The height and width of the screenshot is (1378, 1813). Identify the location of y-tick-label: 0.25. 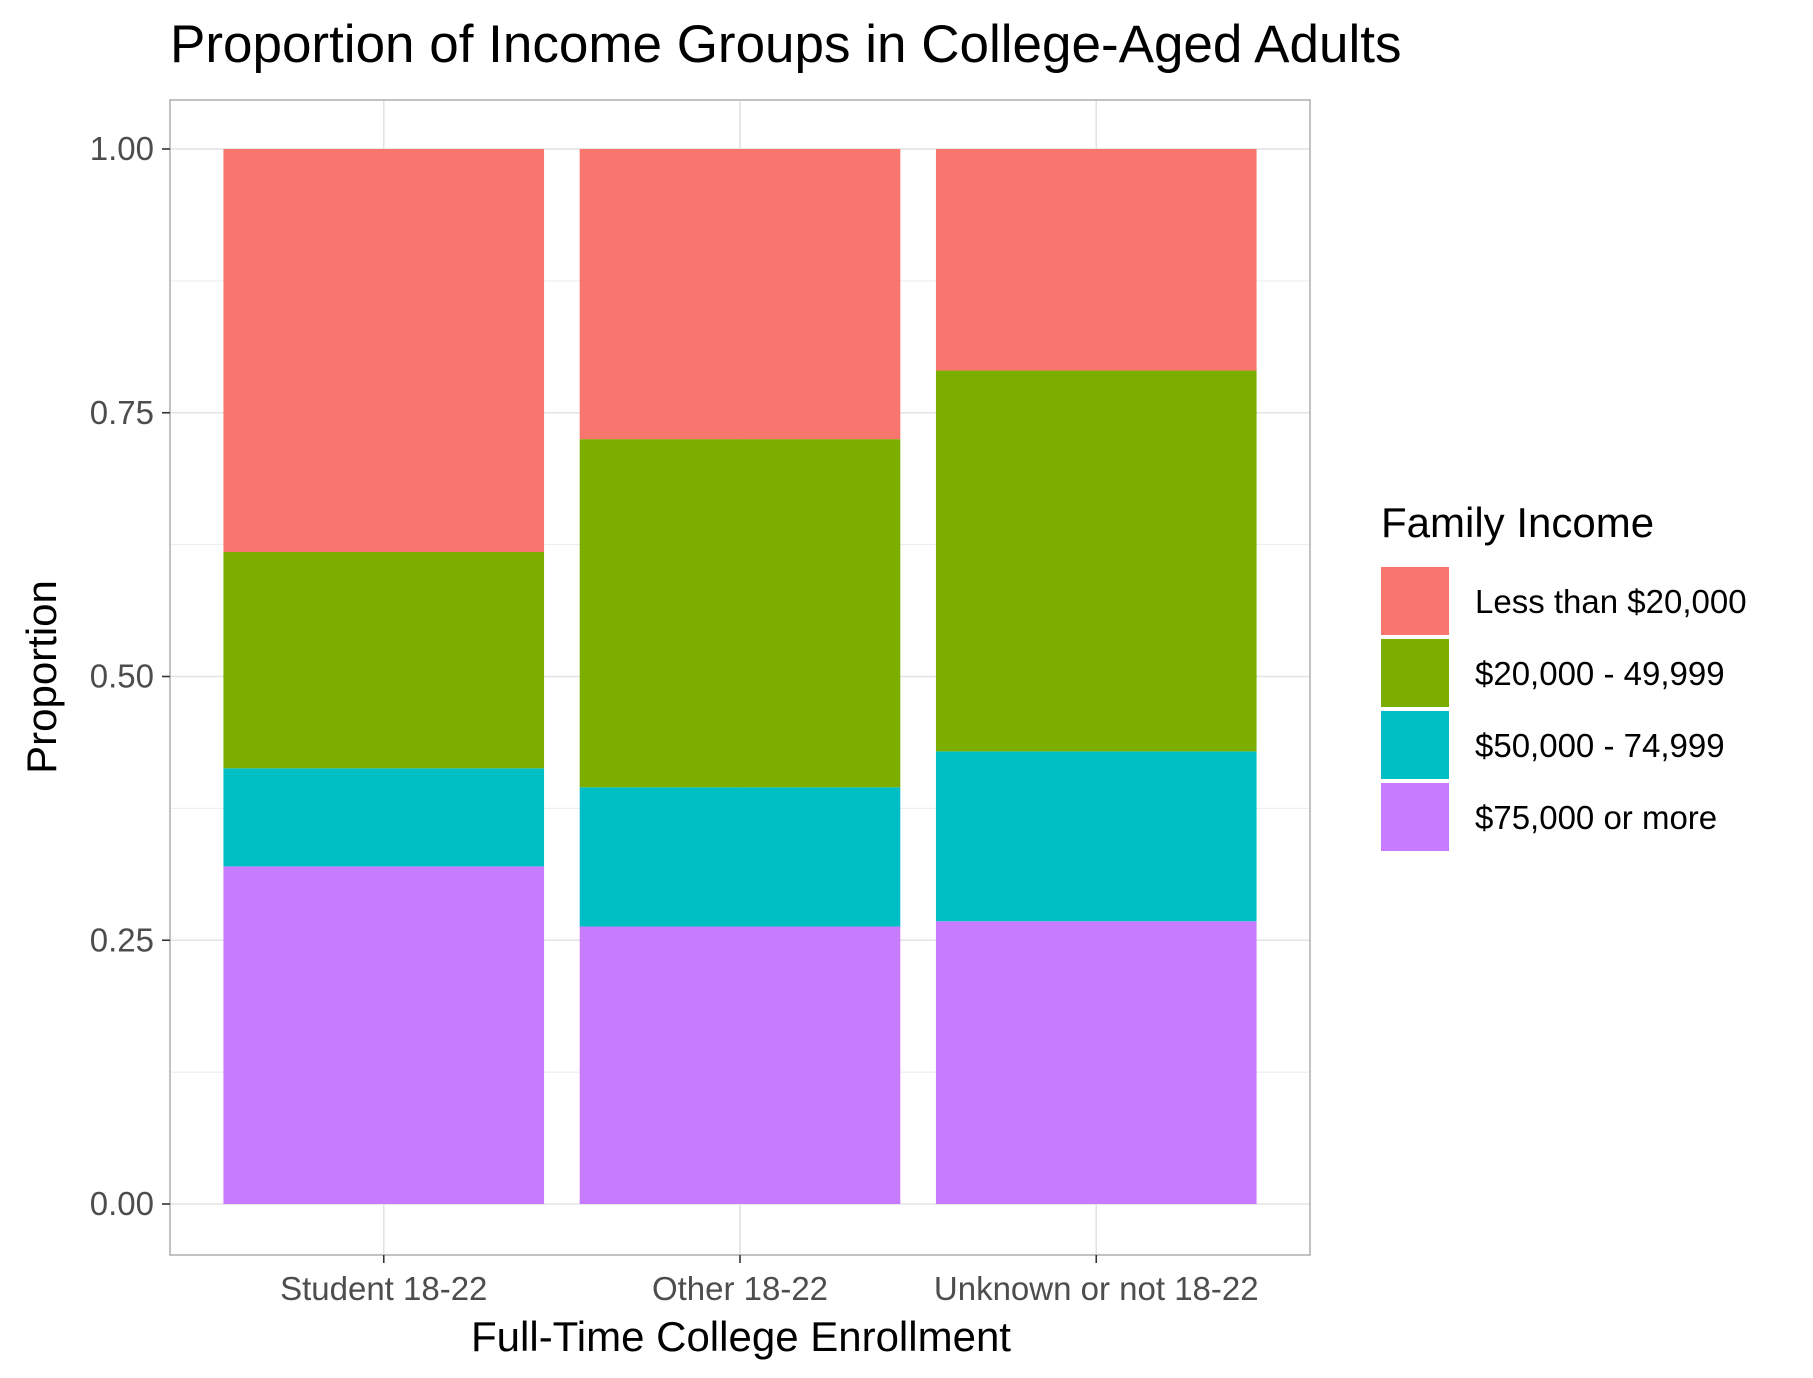
(122, 939).